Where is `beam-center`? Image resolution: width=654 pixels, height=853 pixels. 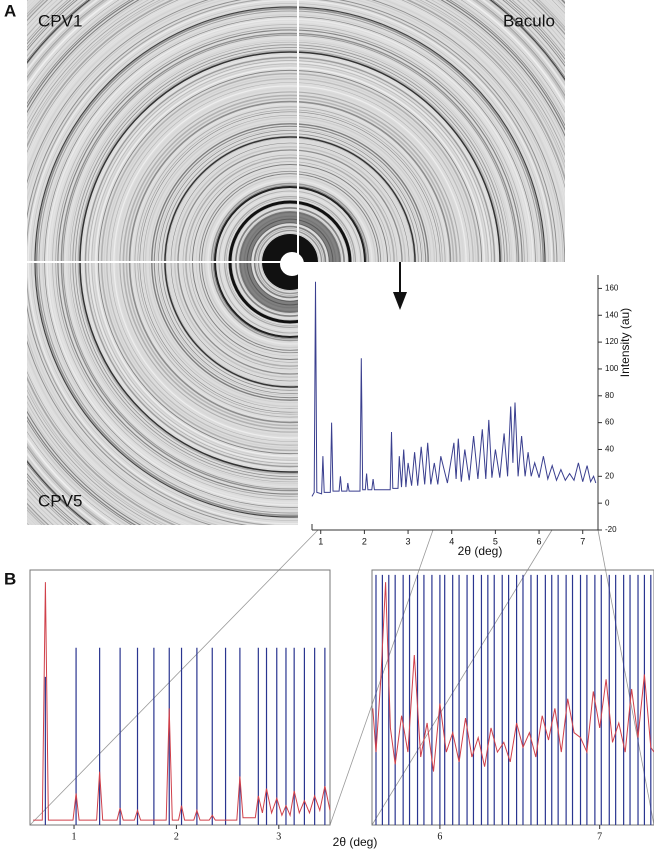 beam-center is located at coordinates (292, 264).